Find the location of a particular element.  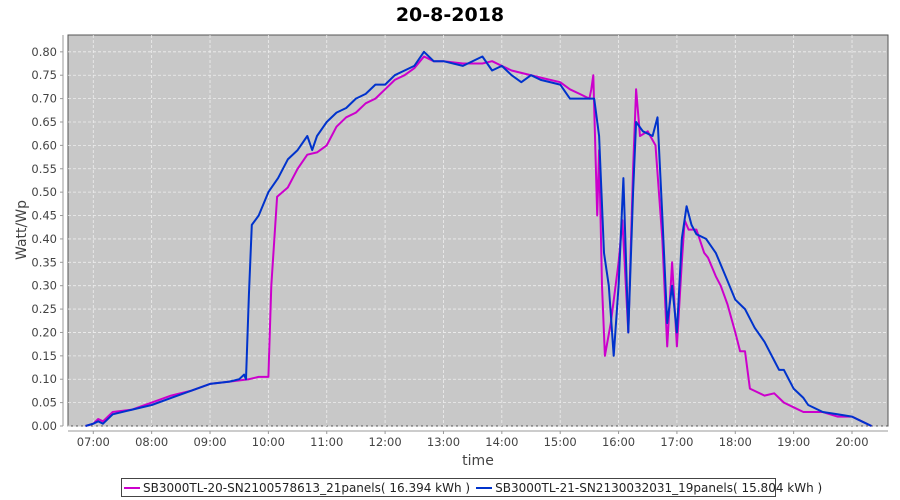

x-tick-label: 08:00 is located at coordinates (151, 442).